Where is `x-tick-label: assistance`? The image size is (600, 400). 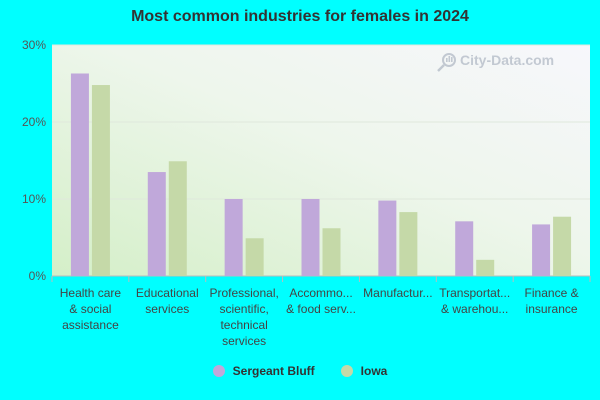
x-tick-label: assistance is located at coordinates (90, 325).